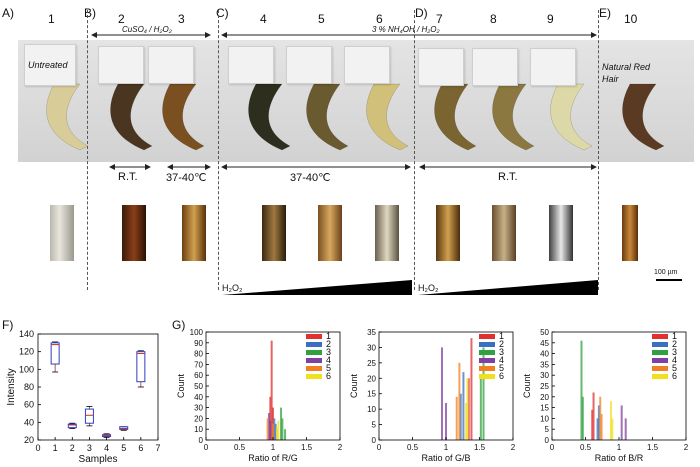 The width and height of the screenshot is (700, 467). What do you see at coordinates (72, 448) in the screenshot?
I see `x-tick-label-2: 2` at bounding box center [72, 448].